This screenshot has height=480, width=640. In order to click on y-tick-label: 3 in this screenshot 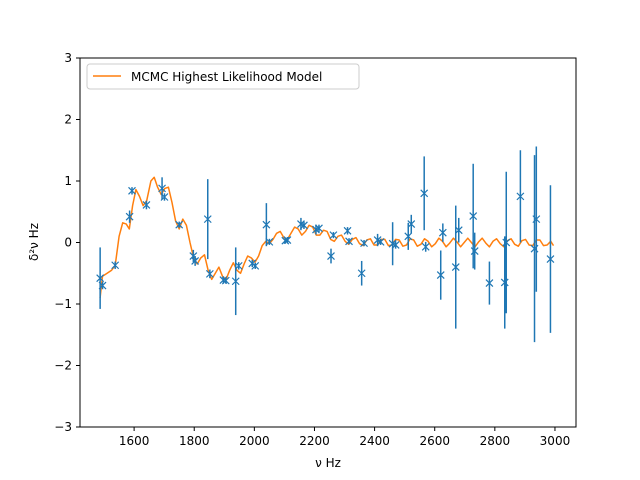, I will do `click(68, 58)`.